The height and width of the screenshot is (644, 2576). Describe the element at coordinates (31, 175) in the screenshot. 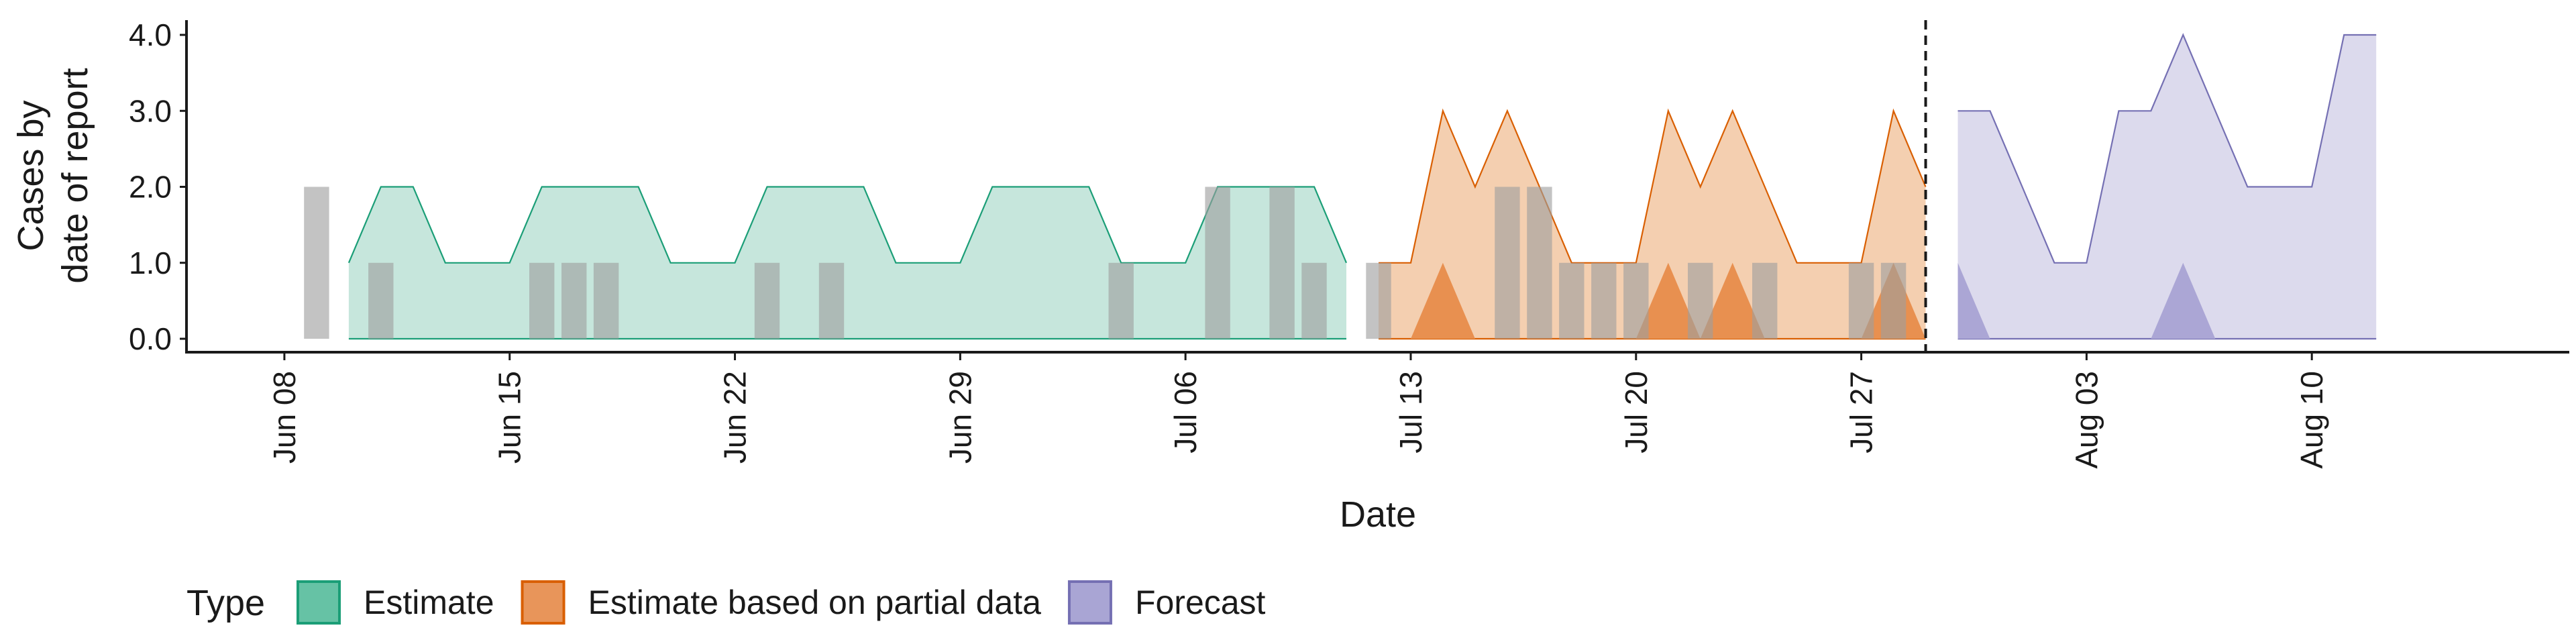

I see `y-axis-title-line1: Cases by` at that location.